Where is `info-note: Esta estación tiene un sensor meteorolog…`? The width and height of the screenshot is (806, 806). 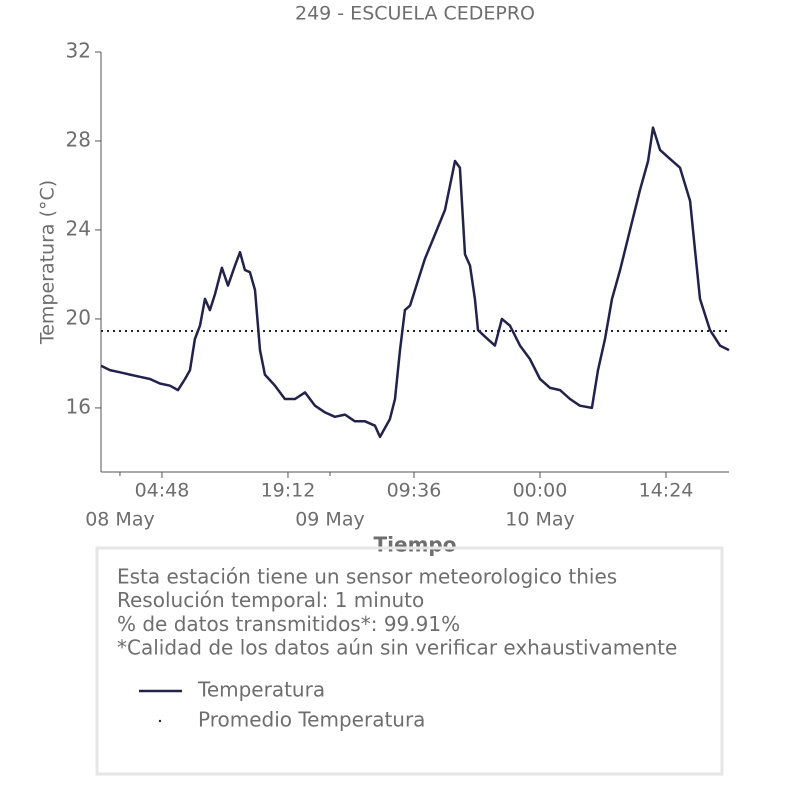
info-note: Esta estación tiene un sensor meteorolog… is located at coordinates (367, 577).